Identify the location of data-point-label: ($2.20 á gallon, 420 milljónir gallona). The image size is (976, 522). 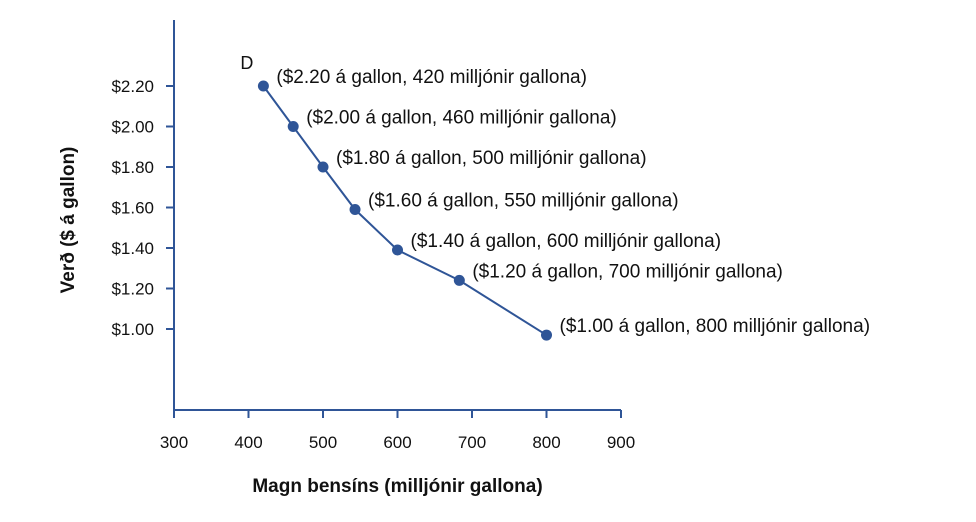
(431, 77).